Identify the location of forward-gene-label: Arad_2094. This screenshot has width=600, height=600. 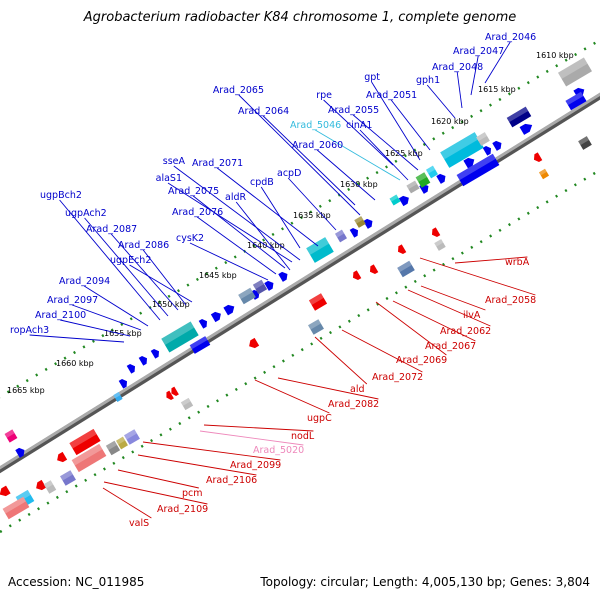
(84, 281).